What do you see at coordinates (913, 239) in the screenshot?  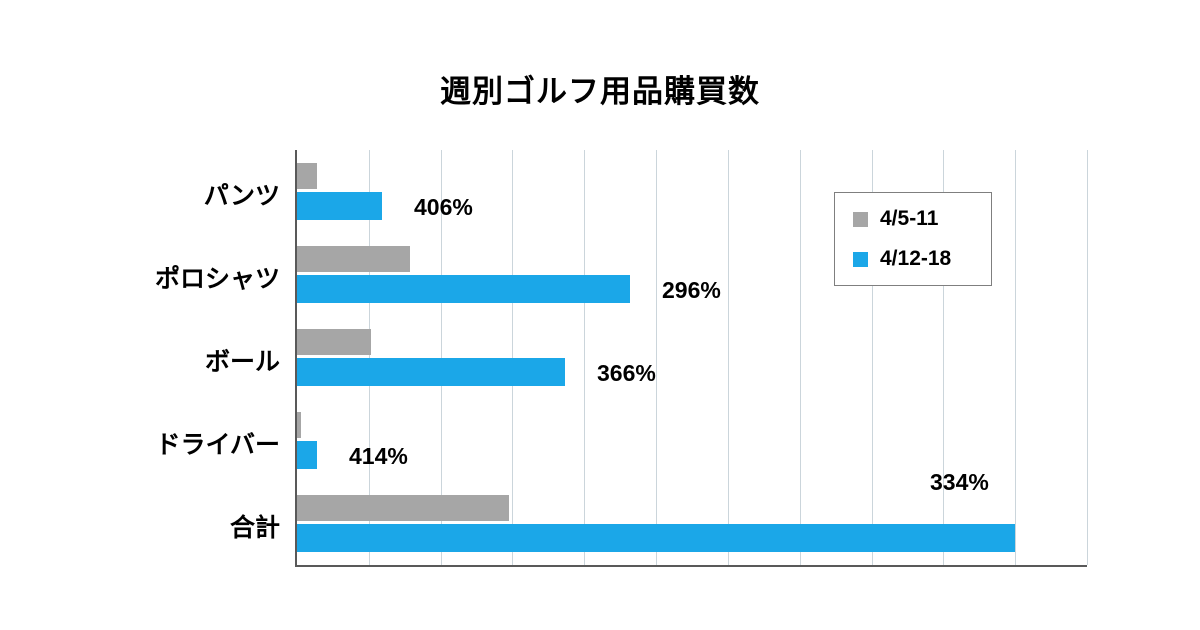 I see `legend: 4/5-11 4/12-18` at bounding box center [913, 239].